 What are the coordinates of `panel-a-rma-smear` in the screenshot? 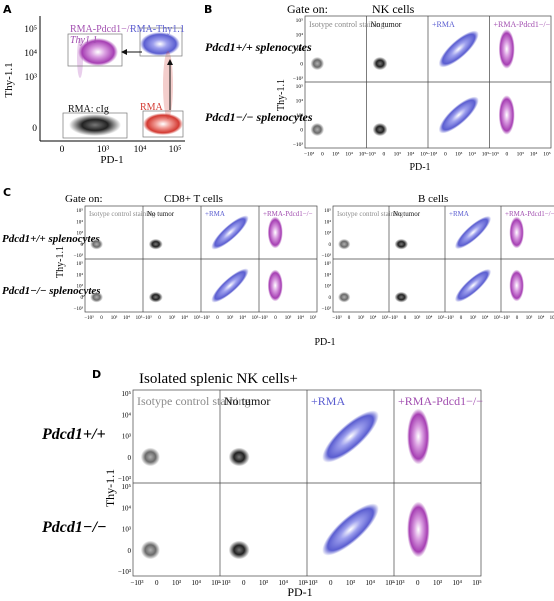 It's located at (168, 85).